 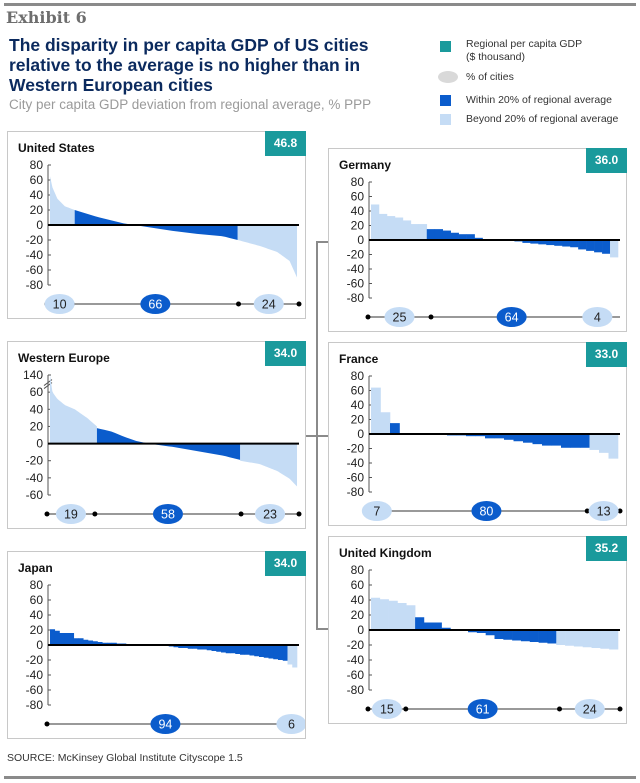 What do you see at coordinates (165, 725) in the screenshot?
I see `share-label: 94` at bounding box center [165, 725].